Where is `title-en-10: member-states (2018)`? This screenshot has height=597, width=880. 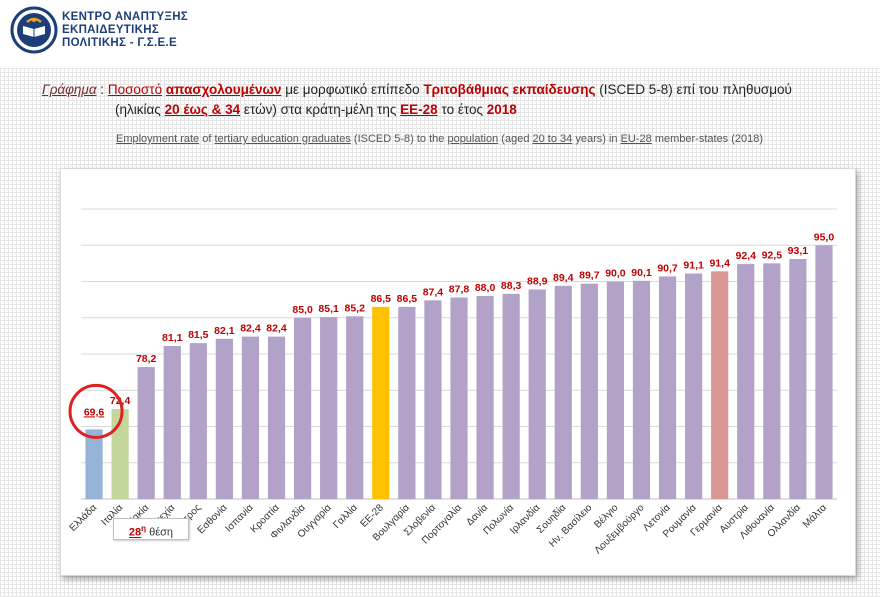 title-en-10: member-states (2018) is located at coordinates (709, 139).